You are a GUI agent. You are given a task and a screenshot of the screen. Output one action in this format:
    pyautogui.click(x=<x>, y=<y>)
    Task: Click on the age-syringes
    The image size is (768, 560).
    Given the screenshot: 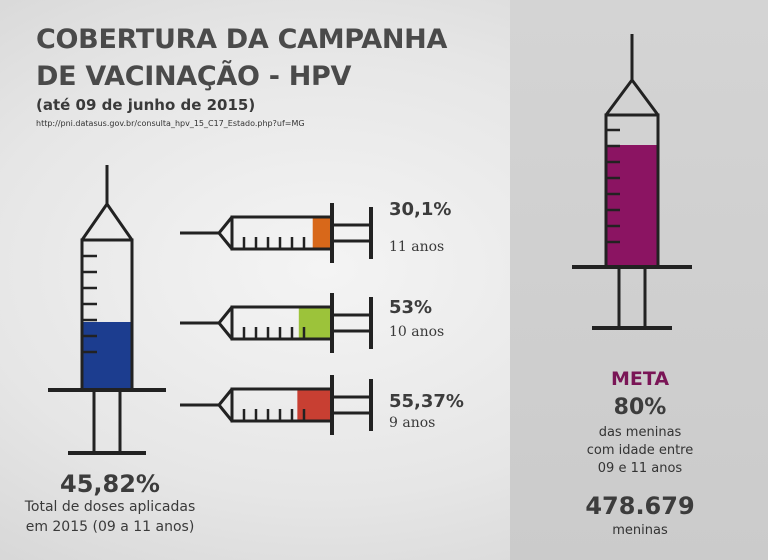 What is the action you would take?
    pyautogui.click(x=275, y=319)
    